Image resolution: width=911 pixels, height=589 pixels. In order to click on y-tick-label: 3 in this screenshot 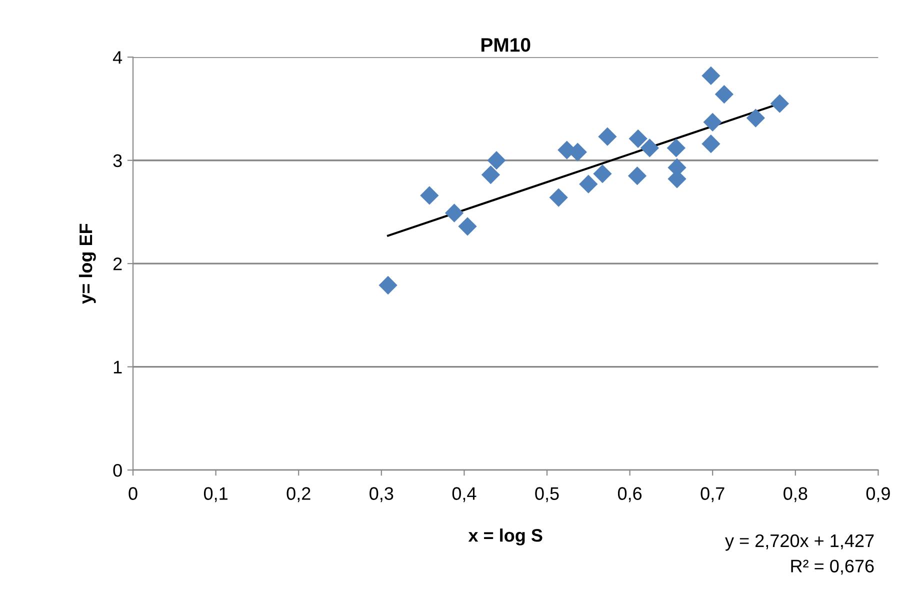, I will do `click(117, 161)`.